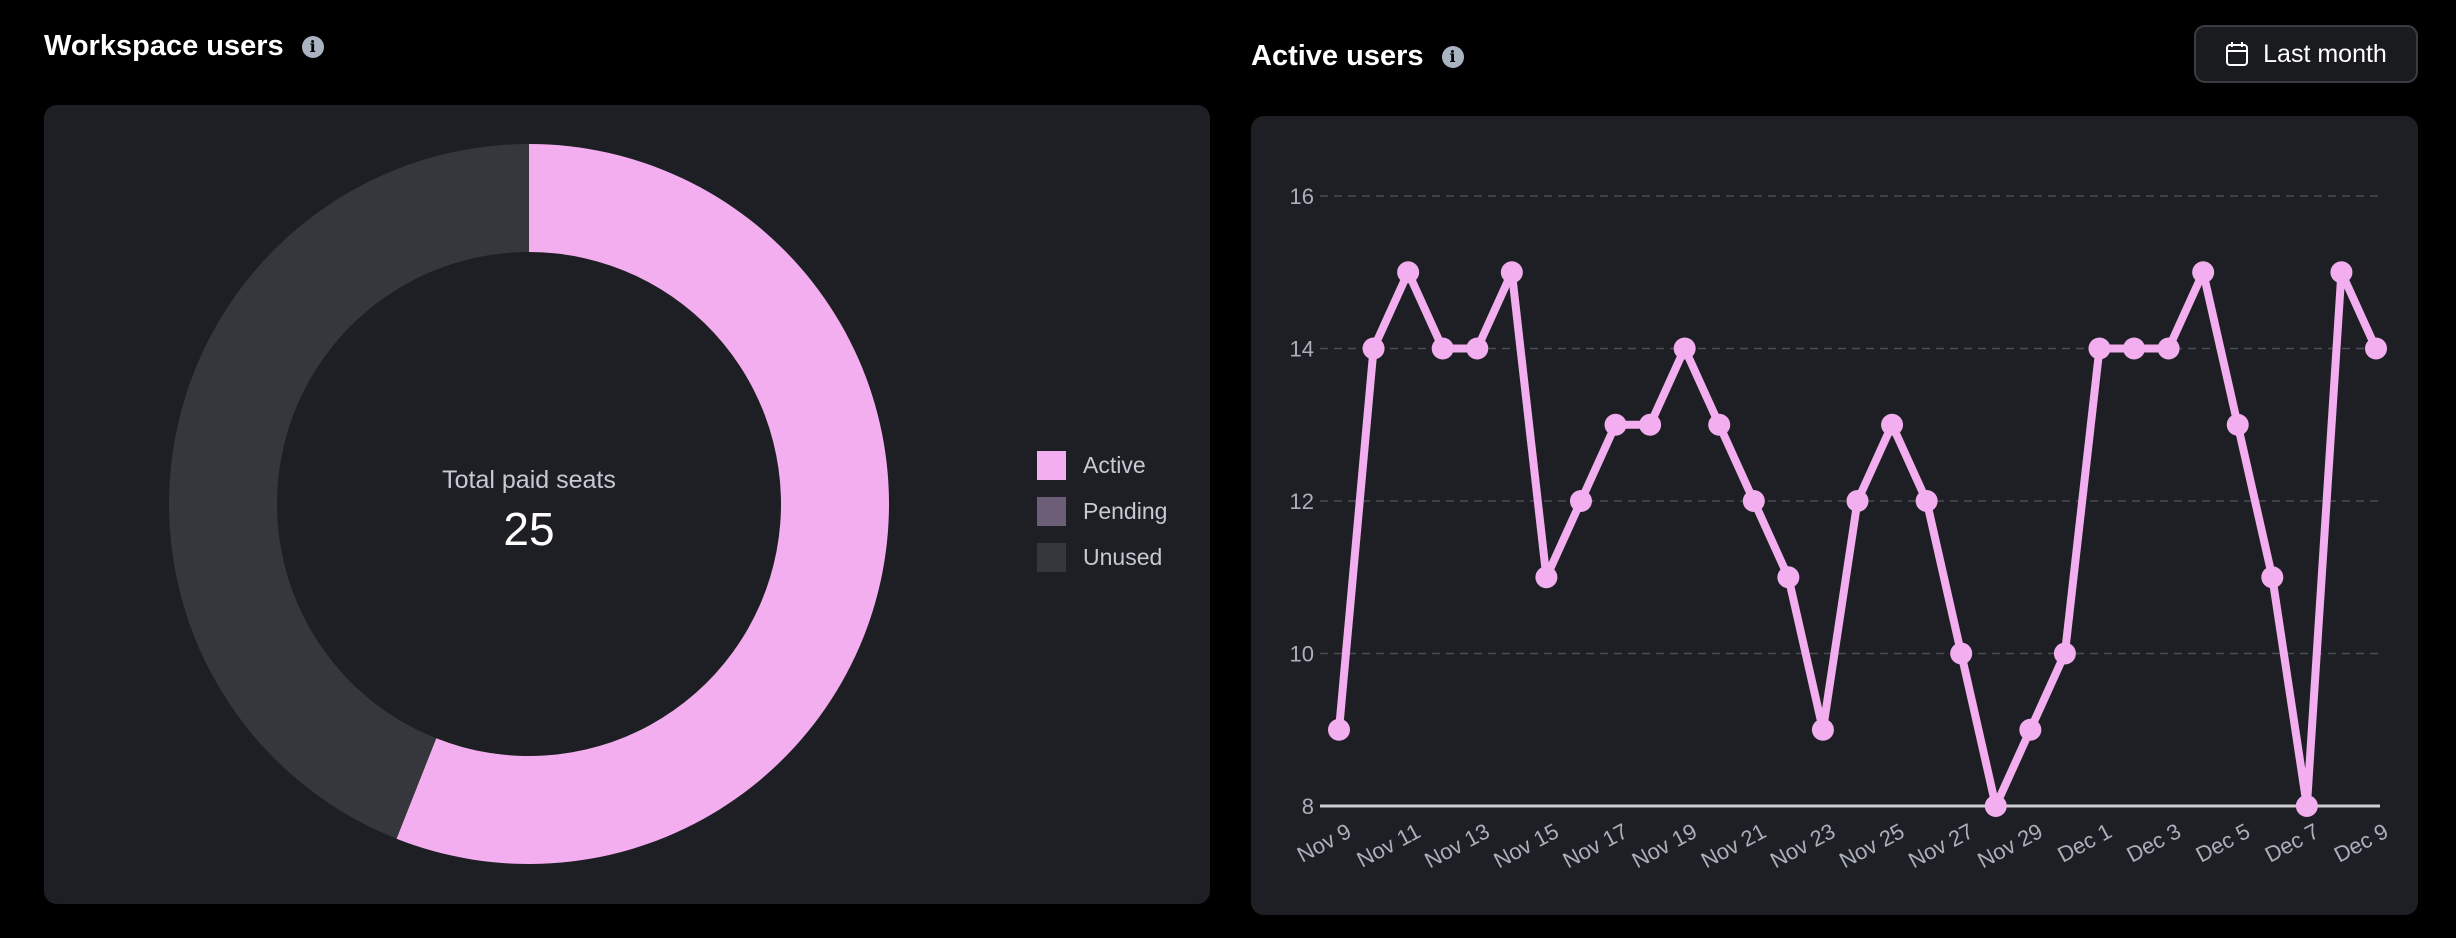 The width and height of the screenshot is (2456, 938). Describe the element at coordinates (348, 491) in the screenshot. I see `donut-slice-unused` at that location.